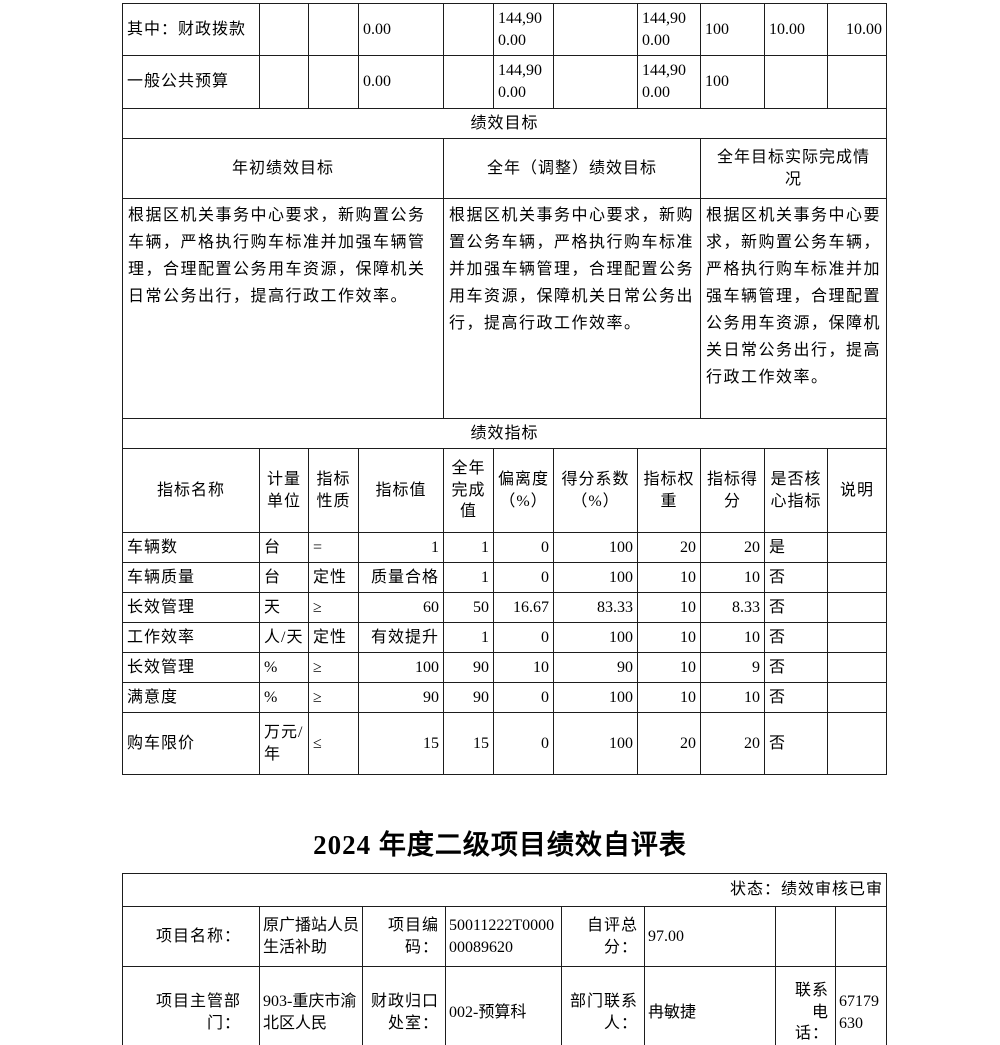 This screenshot has width=1000, height=1045. What do you see at coordinates (796, 547) in the screenshot?
I see `indicator-core: 是` at bounding box center [796, 547].